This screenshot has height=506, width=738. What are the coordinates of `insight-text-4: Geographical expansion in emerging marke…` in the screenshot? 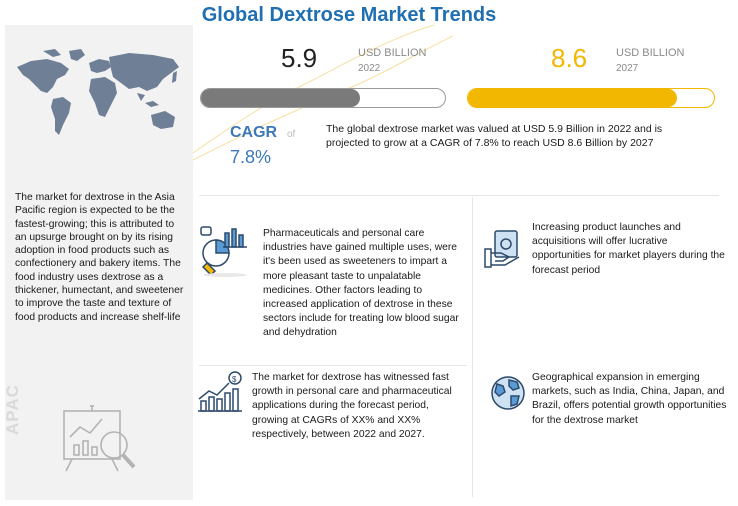 It's located at (629, 399).